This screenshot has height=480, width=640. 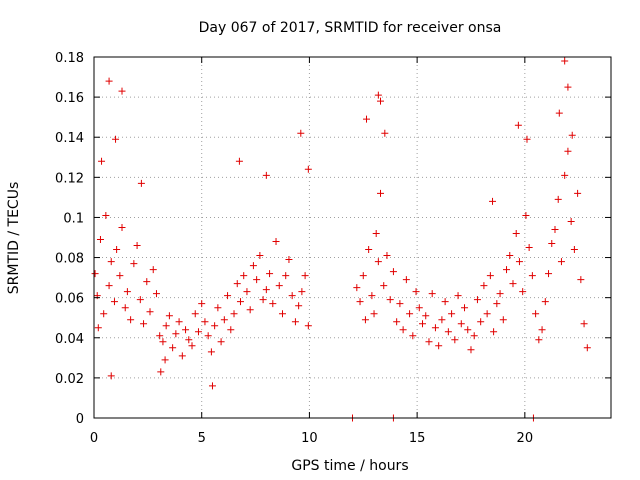 I want to click on y-tick-label: 0.18, so click(x=69, y=58).